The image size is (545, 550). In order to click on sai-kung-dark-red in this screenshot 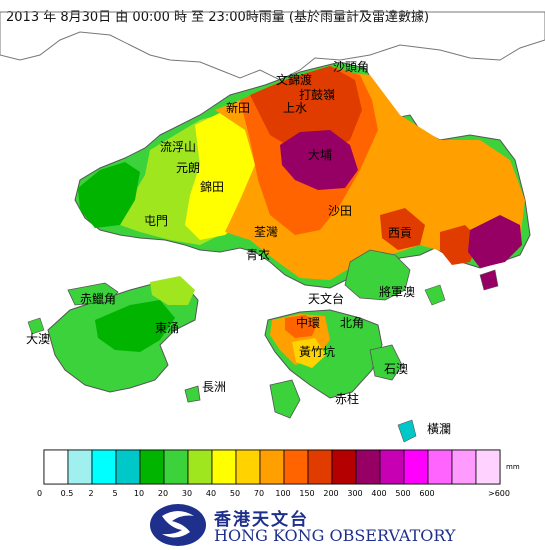, I will do `click(402, 229)`.